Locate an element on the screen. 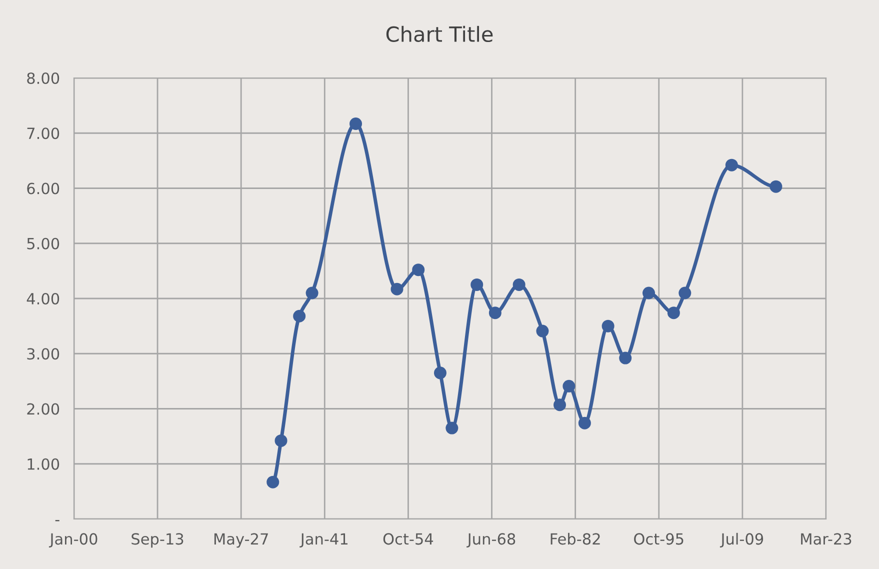 This screenshot has height=569, width=879. x-tick-label: Jan-41 is located at coordinates (324, 540).